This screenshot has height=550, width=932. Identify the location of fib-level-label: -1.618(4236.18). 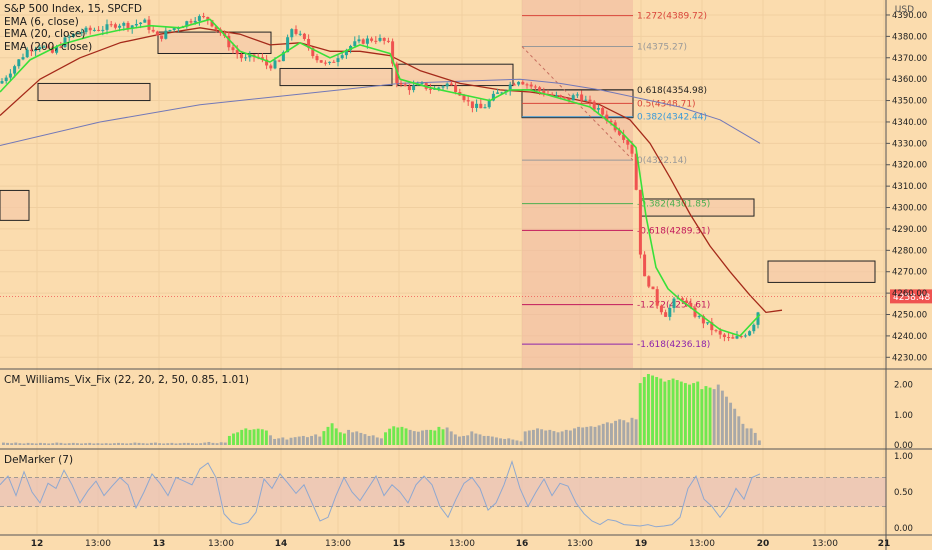
(673, 345).